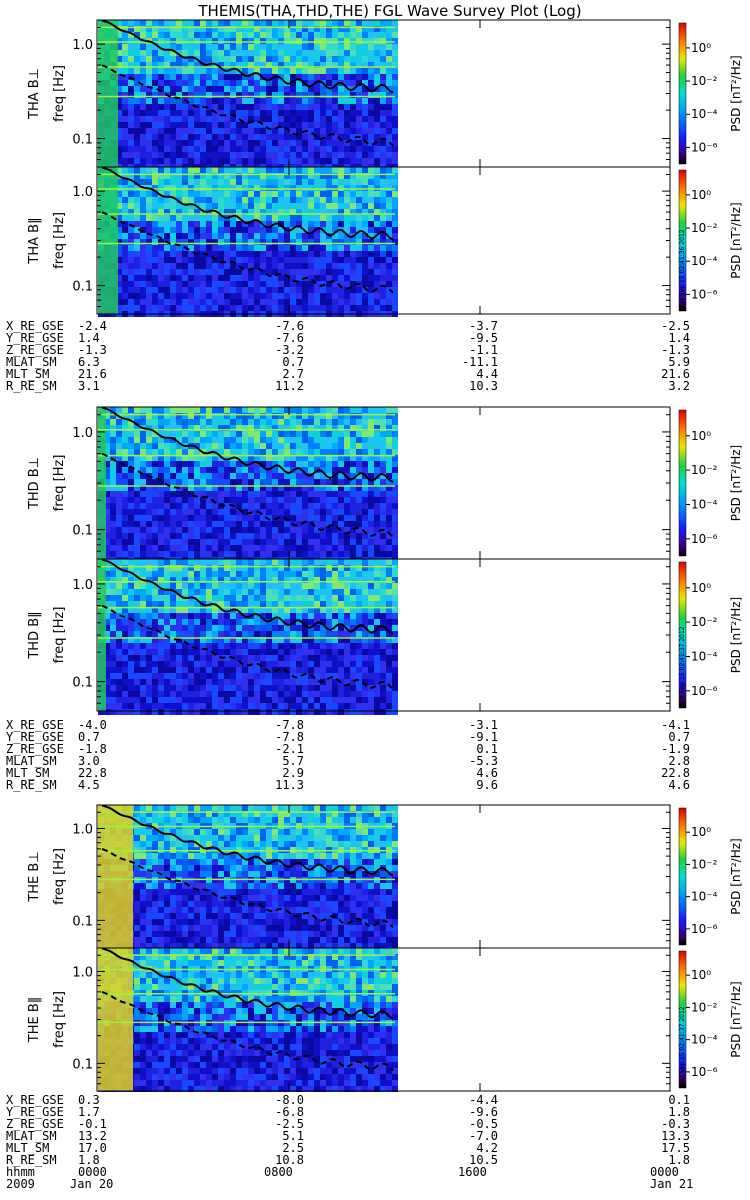 Image resolution: width=750 pixels, height=1200 pixels. Describe the element at coordinates (293, 374) in the screenshot. I see `ephemeris-value: 2.7` at that location.